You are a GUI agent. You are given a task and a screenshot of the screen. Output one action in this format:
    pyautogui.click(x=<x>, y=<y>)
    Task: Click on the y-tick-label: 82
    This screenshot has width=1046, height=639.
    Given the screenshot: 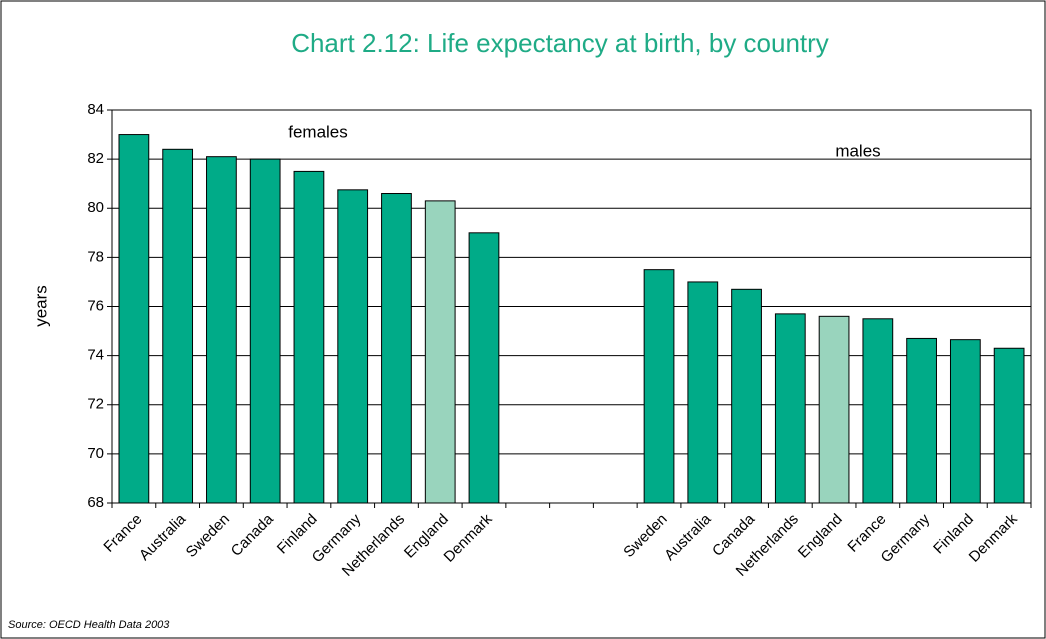 What is the action you would take?
    pyautogui.click(x=95, y=158)
    